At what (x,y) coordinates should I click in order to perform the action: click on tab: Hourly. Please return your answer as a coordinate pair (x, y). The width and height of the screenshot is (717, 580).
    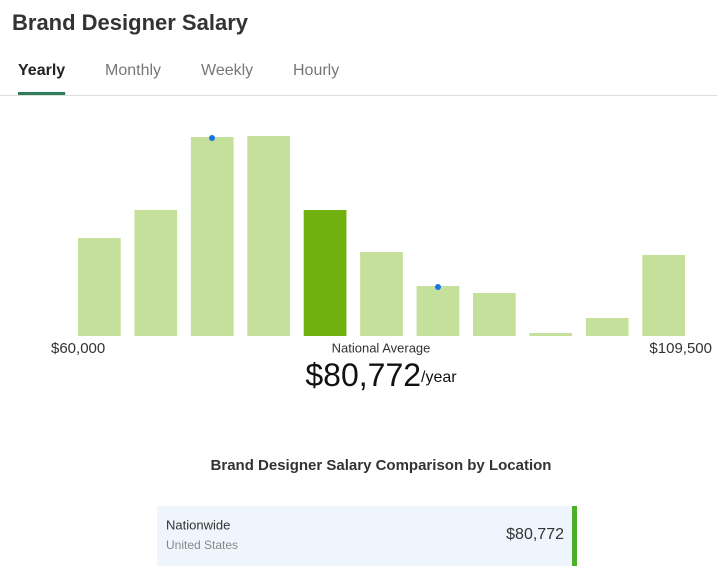
    Looking at the image, I should click on (316, 70).